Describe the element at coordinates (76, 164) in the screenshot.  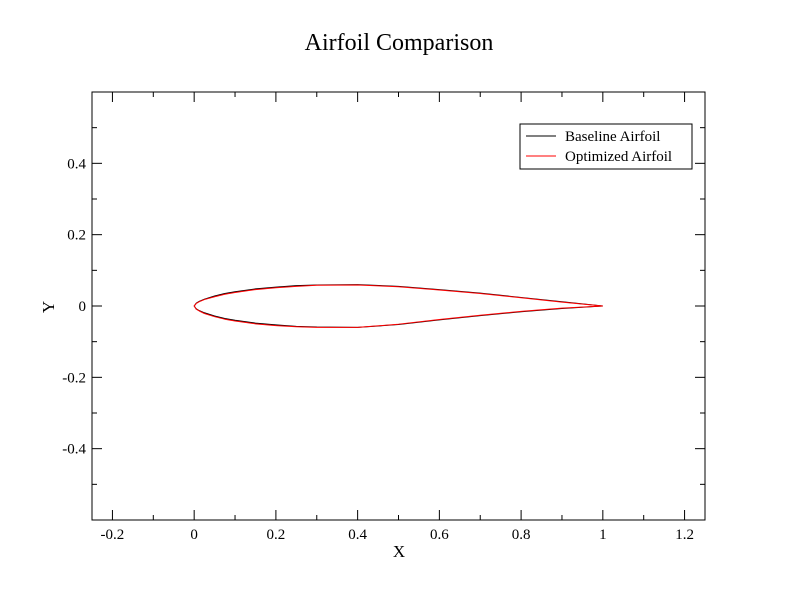
I see `y-tick-label: 0.4` at that location.